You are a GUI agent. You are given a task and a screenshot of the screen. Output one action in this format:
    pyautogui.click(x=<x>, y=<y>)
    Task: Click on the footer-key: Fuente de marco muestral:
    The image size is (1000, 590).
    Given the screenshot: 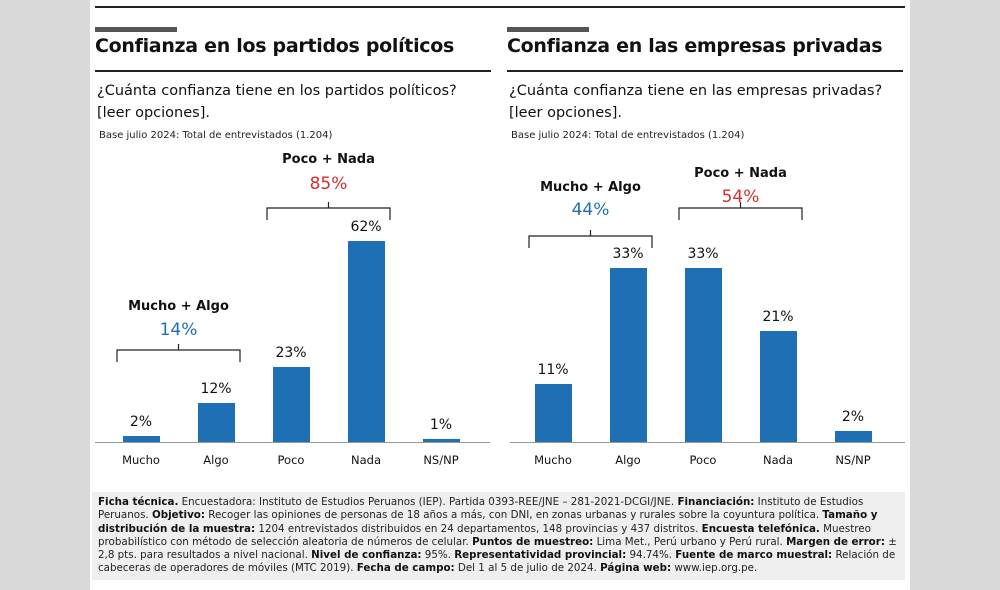 What is the action you would take?
    pyautogui.click(x=754, y=555)
    